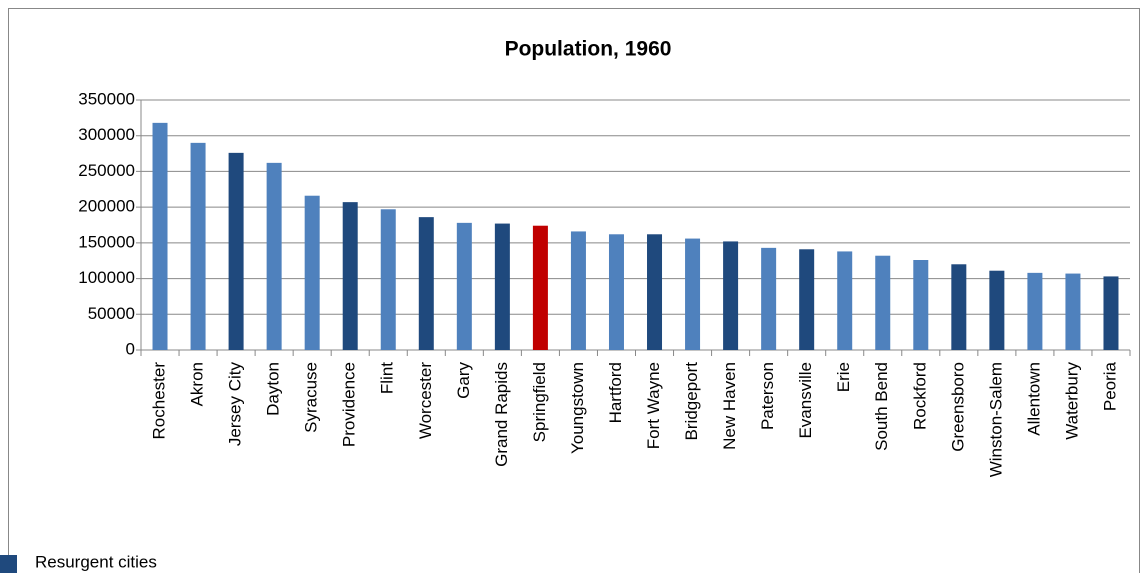 The width and height of the screenshot is (1148, 578). I want to click on y-tick-label: 100000, so click(106, 277).